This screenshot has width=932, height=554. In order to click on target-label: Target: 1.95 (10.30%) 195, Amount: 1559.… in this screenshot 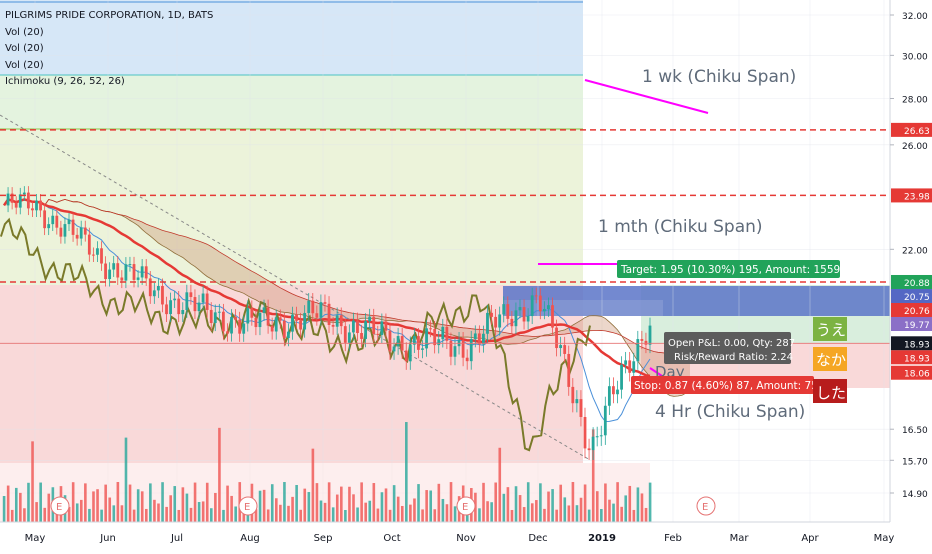, I will do `click(738, 270)`.